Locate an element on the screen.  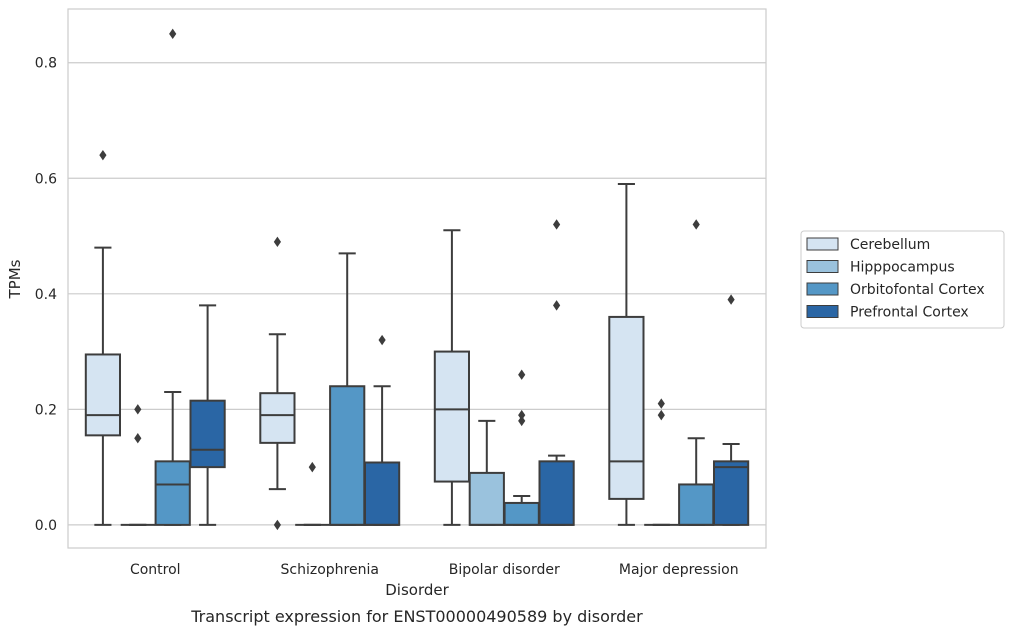
y-tick-label: 0.2 is located at coordinates (46, 410).